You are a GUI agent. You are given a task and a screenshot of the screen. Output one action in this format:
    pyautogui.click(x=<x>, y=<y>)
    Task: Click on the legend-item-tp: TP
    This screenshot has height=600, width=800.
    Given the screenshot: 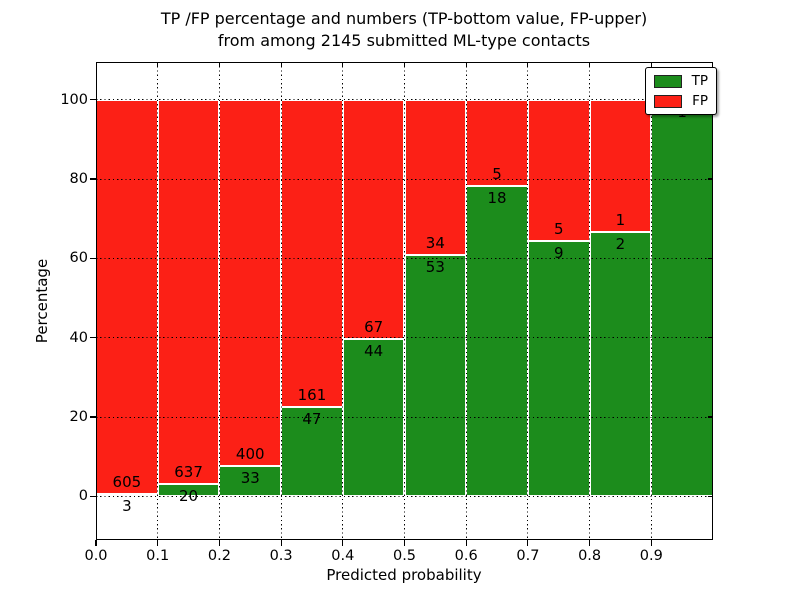 What is the action you would take?
    pyautogui.click(x=681, y=81)
    